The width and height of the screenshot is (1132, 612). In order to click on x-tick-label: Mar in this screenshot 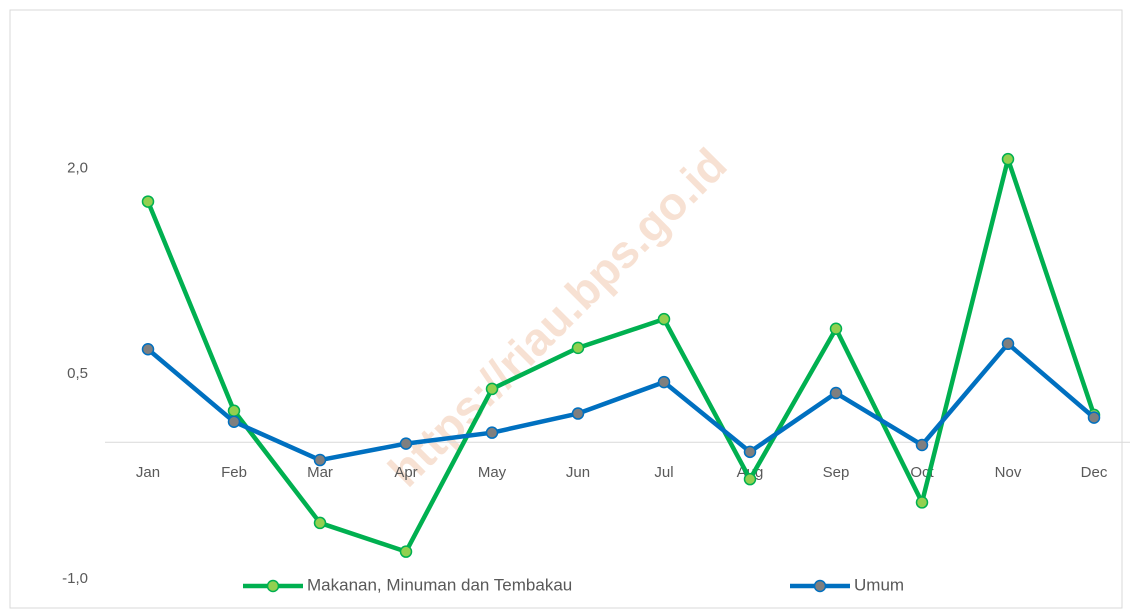, I will do `click(320, 472)`.